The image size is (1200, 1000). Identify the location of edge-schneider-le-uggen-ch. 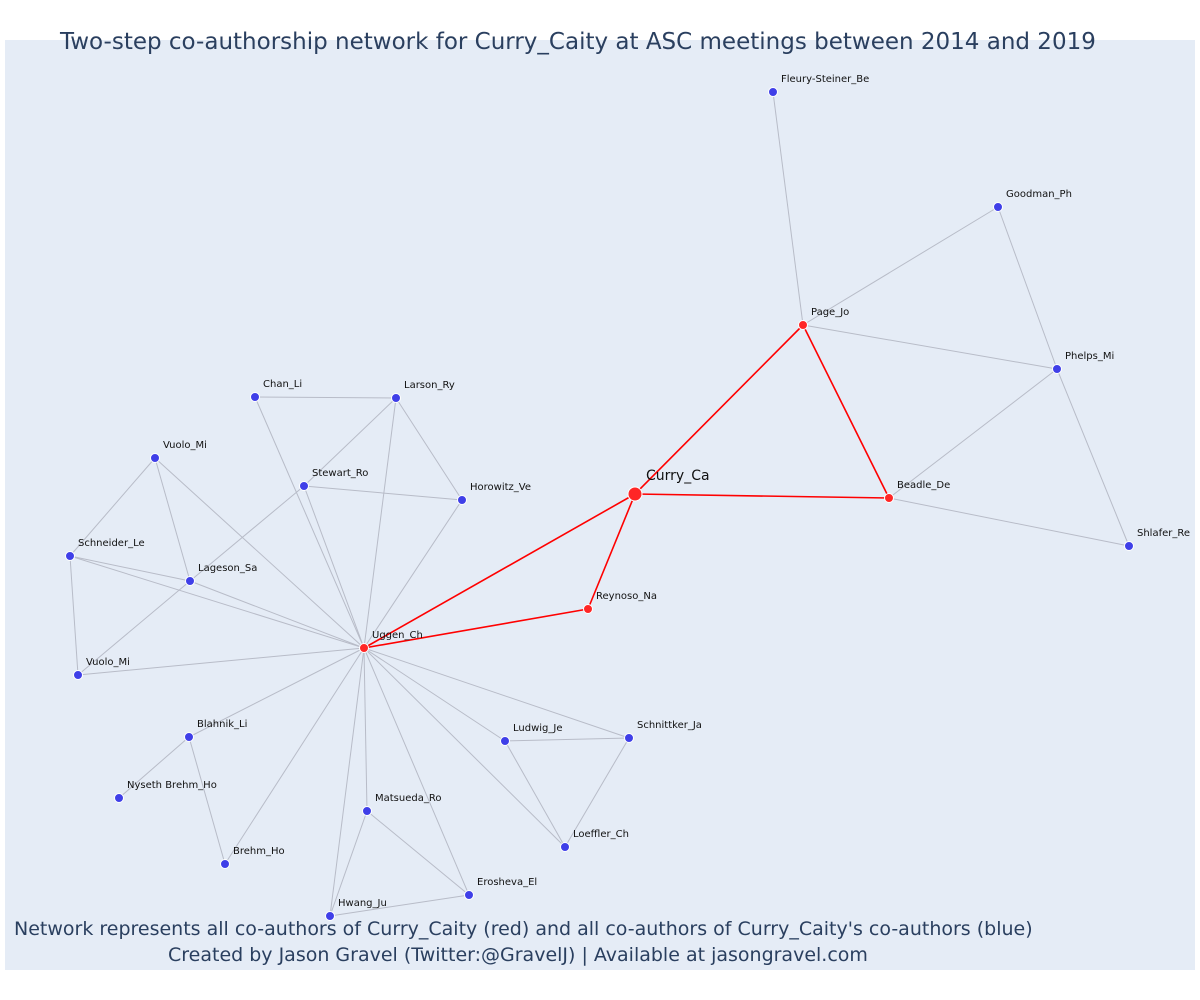
(217, 602).